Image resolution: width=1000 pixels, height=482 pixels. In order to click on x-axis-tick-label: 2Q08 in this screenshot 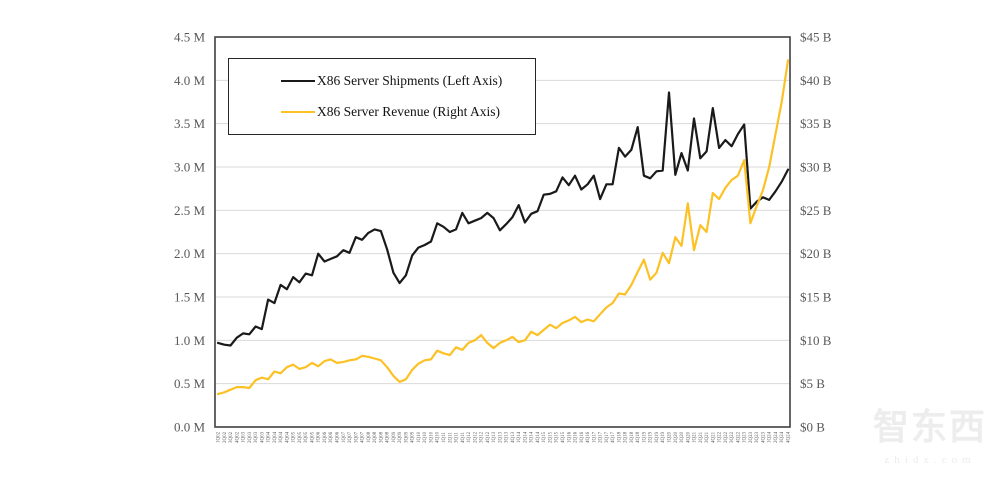, I will do `click(375, 437)`.